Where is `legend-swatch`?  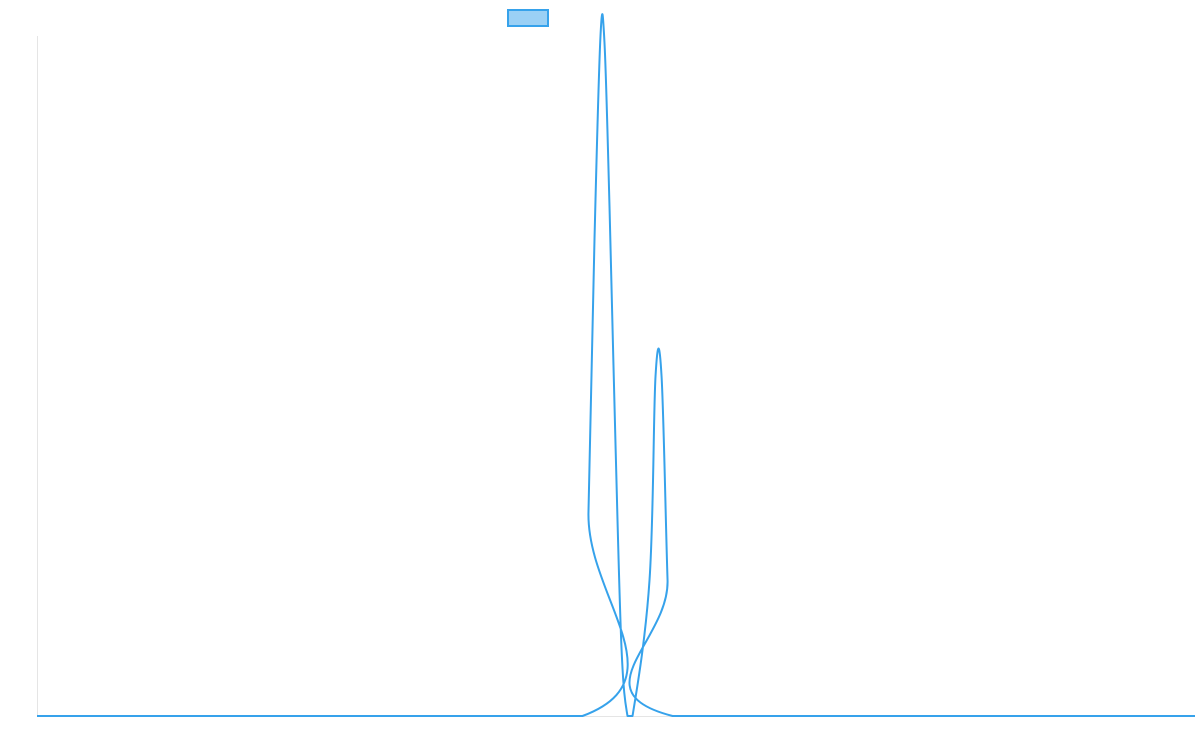 legend-swatch is located at coordinates (528, 18).